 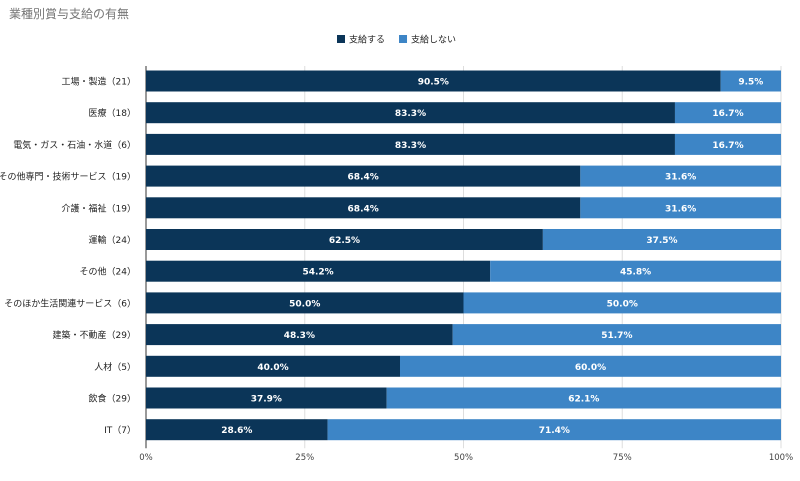 I want to click on category-label: その他（24）, so click(x=108, y=272).